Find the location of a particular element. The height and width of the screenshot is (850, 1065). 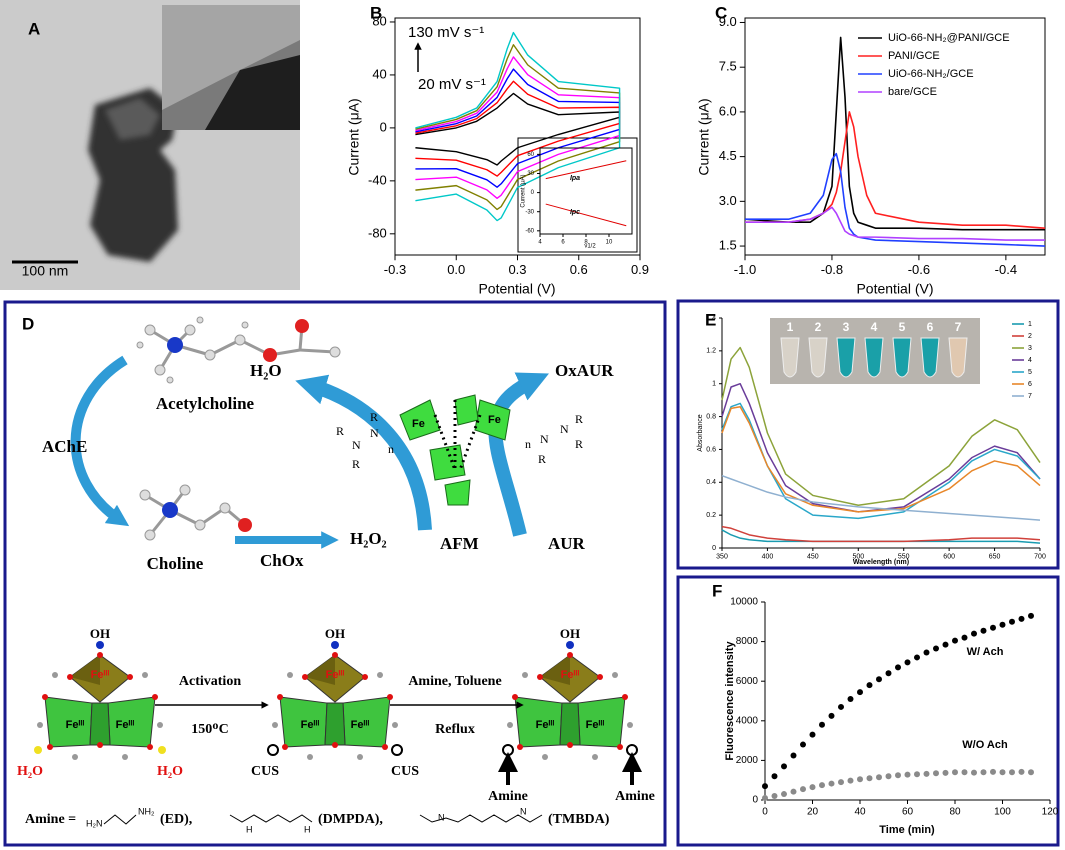

x-tick-label: 0.9 is located at coordinates (640, 269).